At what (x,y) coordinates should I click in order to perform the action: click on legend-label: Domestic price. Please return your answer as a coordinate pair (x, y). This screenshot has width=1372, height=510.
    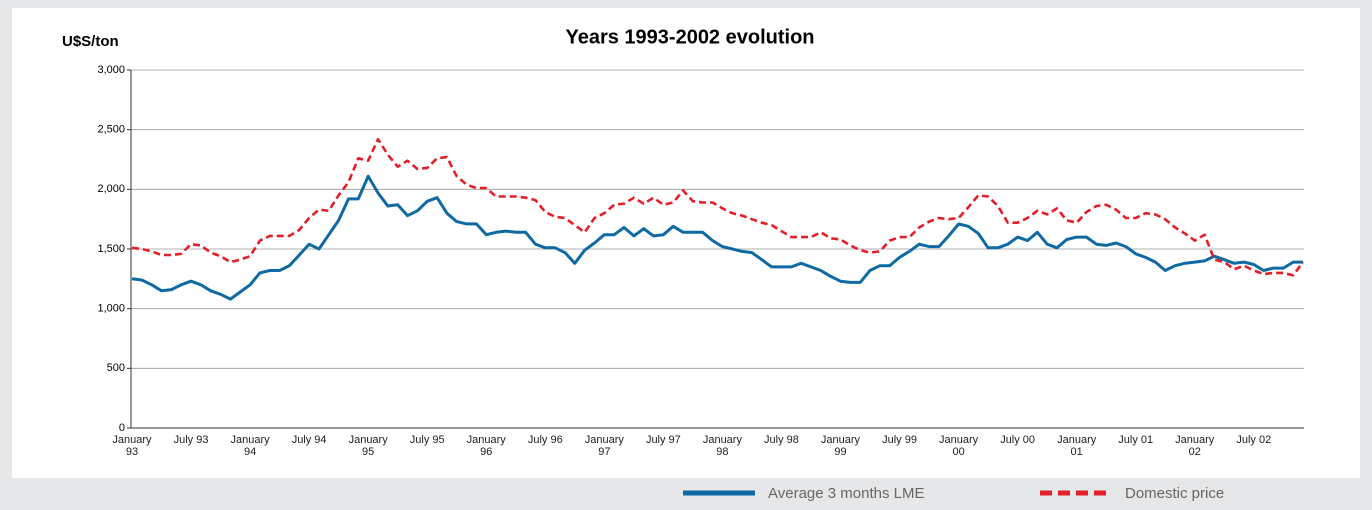
    Looking at the image, I should click on (1174, 493).